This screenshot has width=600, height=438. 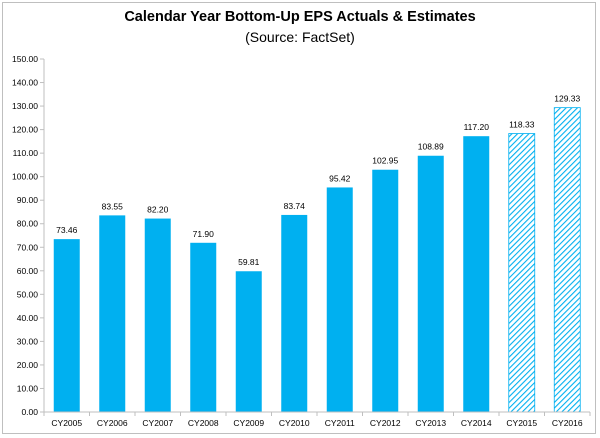 What do you see at coordinates (28, 294) in the screenshot?
I see `y-tick-label: 50.00` at bounding box center [28, 294].